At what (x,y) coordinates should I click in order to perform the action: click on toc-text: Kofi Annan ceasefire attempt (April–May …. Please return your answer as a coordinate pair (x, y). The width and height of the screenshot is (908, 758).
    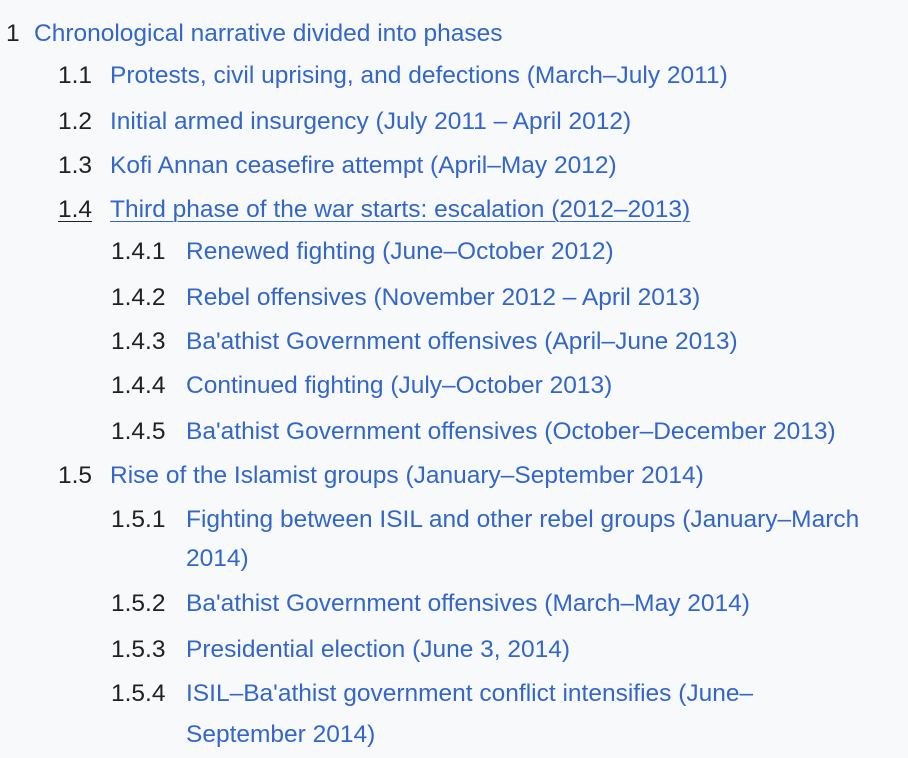
    Looking at the image, I should click on (363, 165).